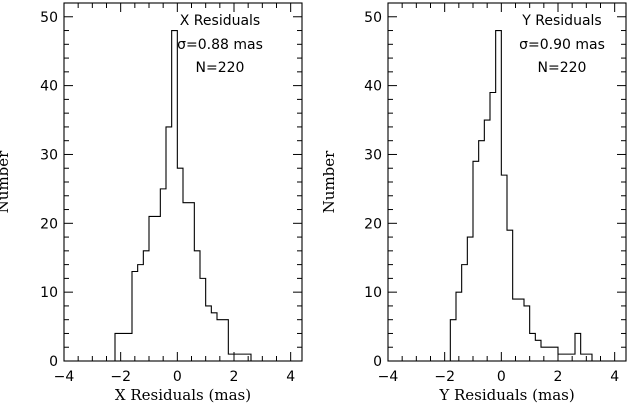  What do you see at coordinates (49, 18) in the screenshot?
I see `x-ytick-label: 50` at bounding box center [49, 18].